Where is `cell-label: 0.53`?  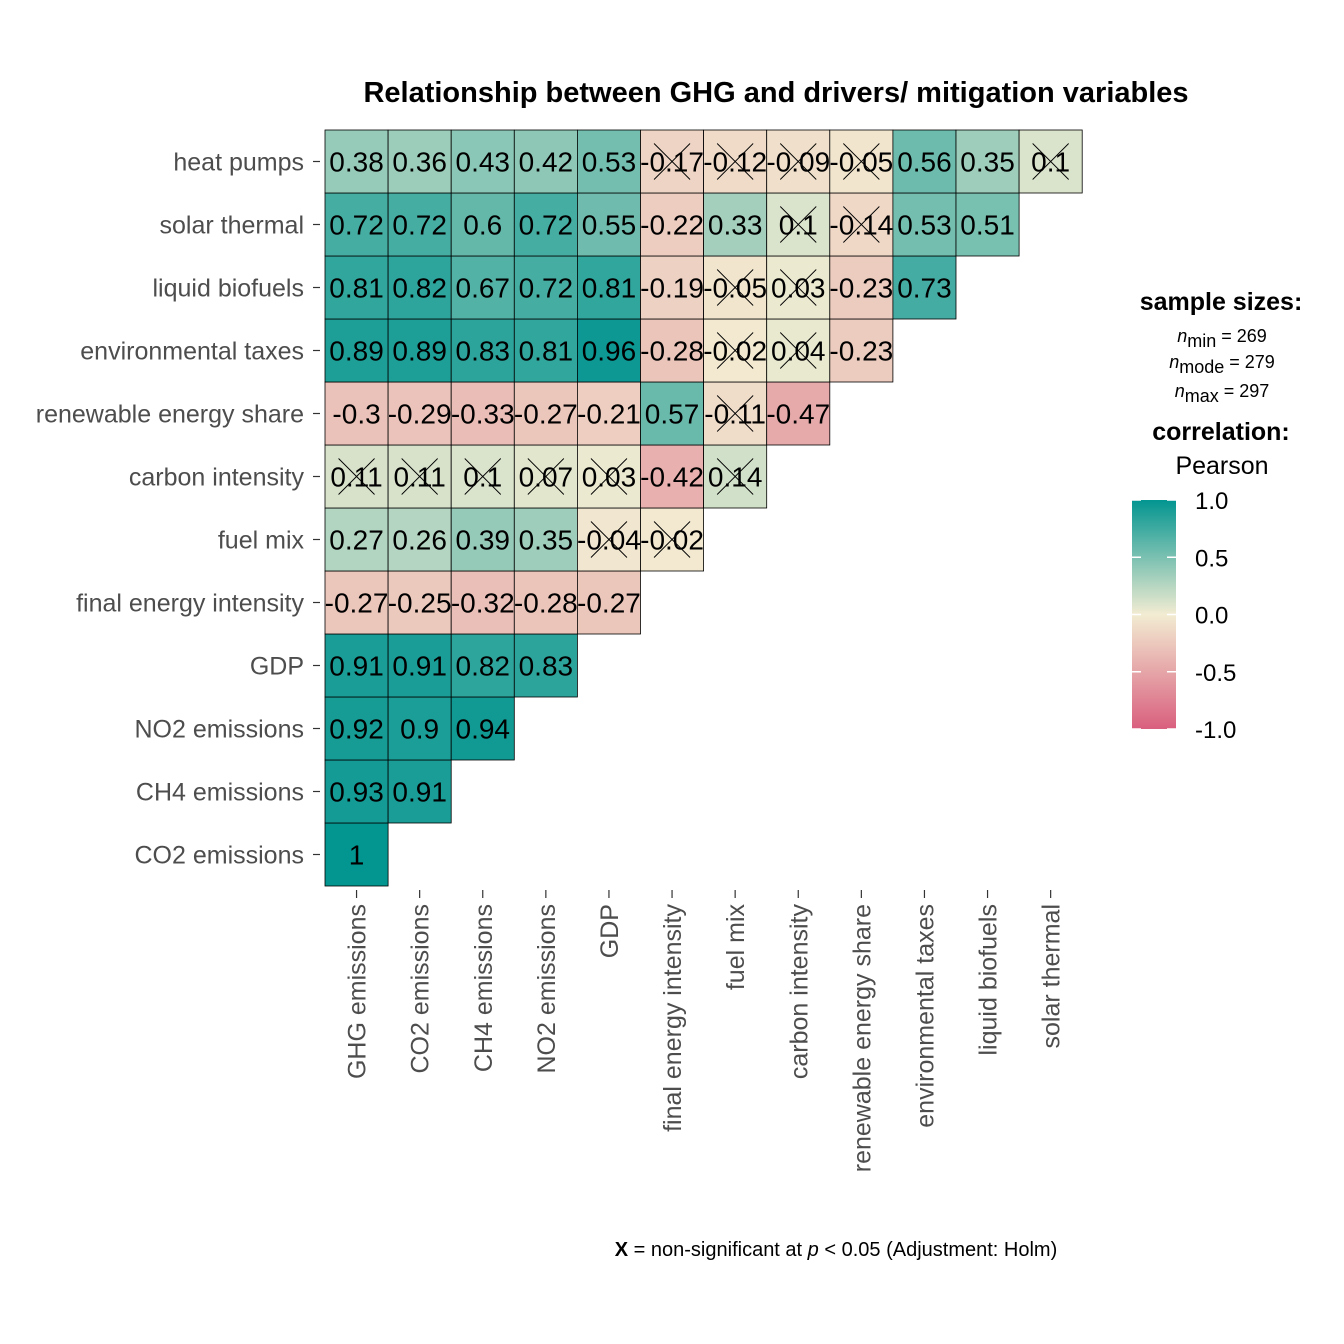
cell-label: 0.53 is located at coordinates (924, 225).